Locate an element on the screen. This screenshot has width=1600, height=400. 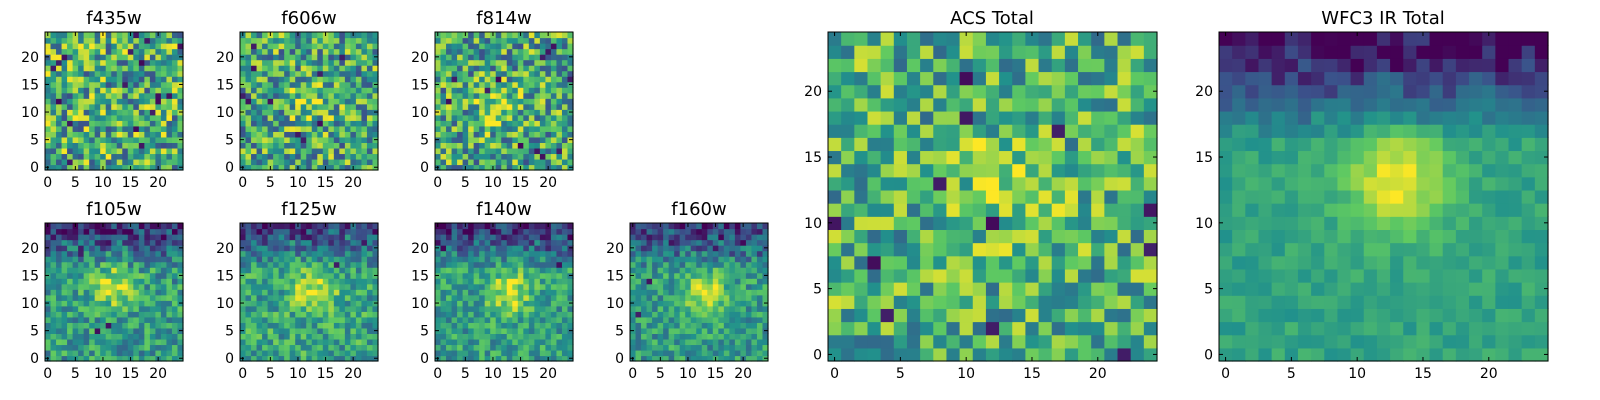
heatmap-cells-f125w is located at coordinates (309, 292).